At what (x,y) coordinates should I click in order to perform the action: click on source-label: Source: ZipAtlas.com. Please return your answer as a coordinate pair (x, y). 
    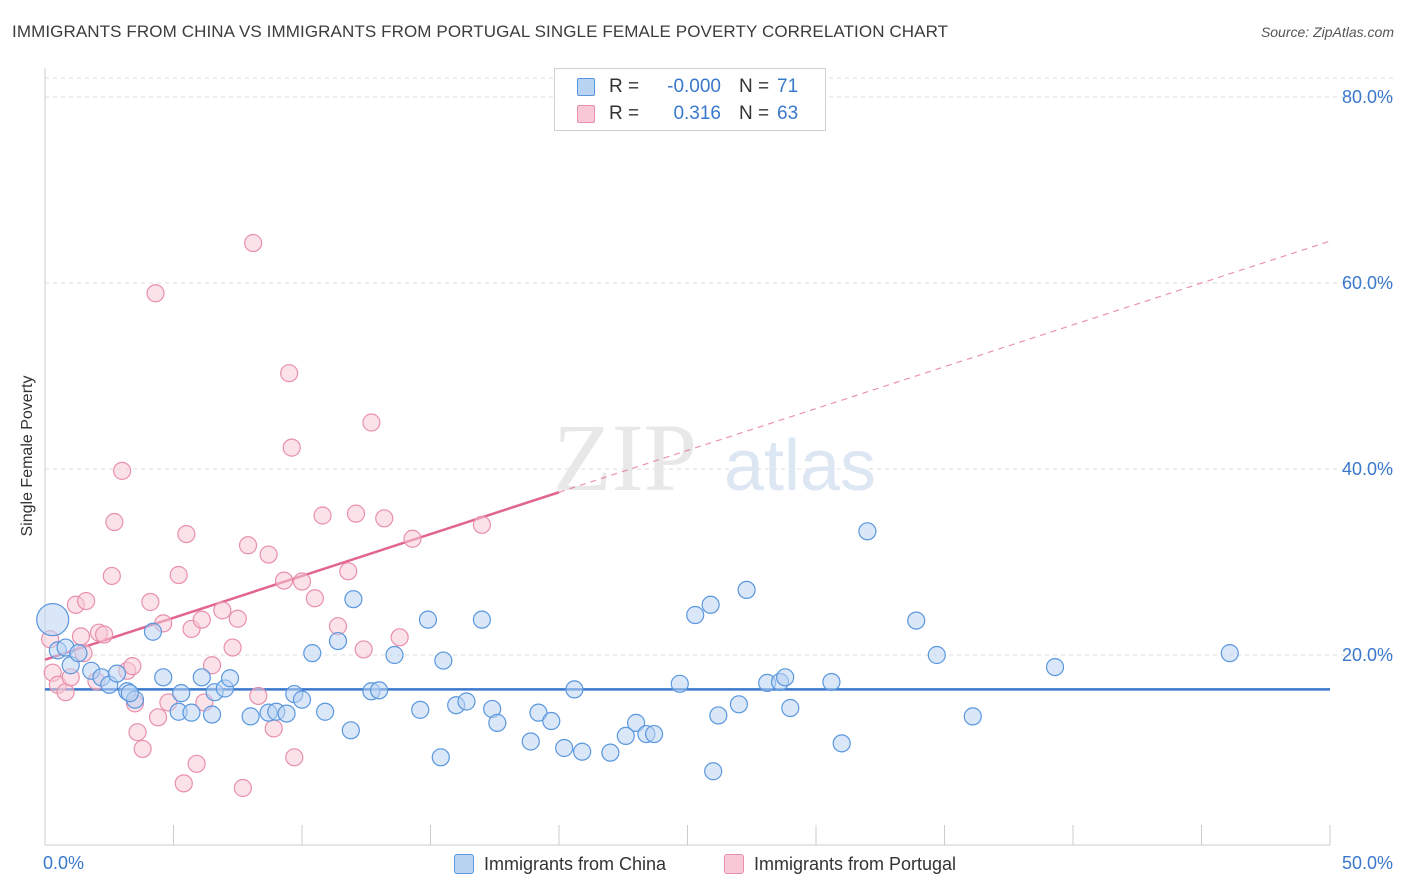
    Looking at the image, I should click on (1327, 32).